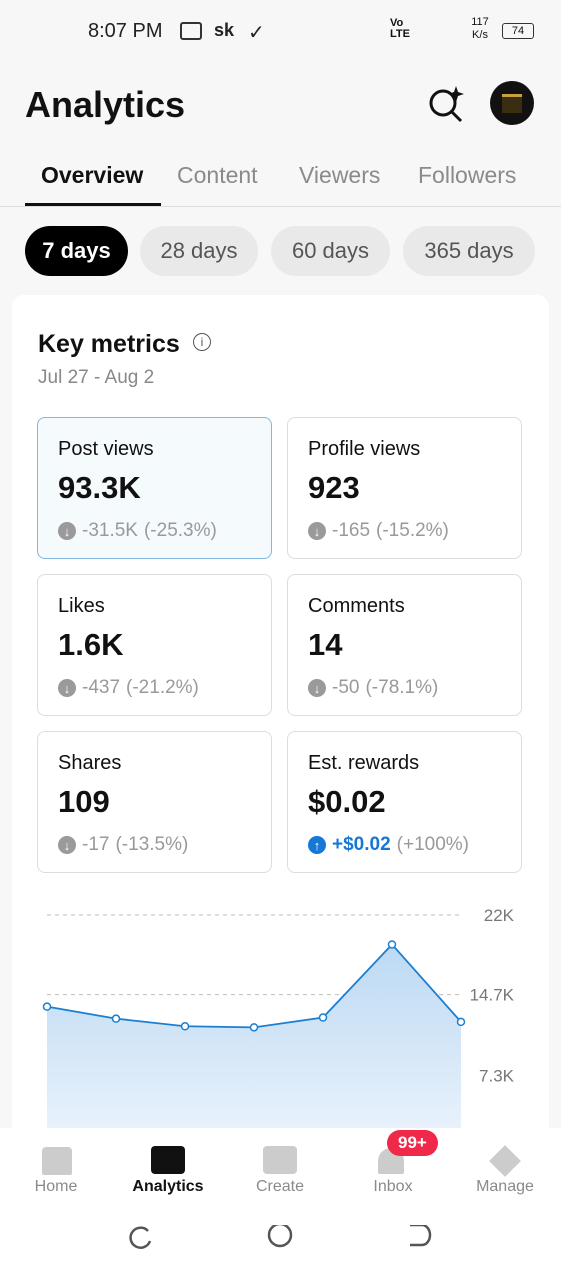  I want to click on chart: 7.3K 14.7K 22K, so click(278, 1017).